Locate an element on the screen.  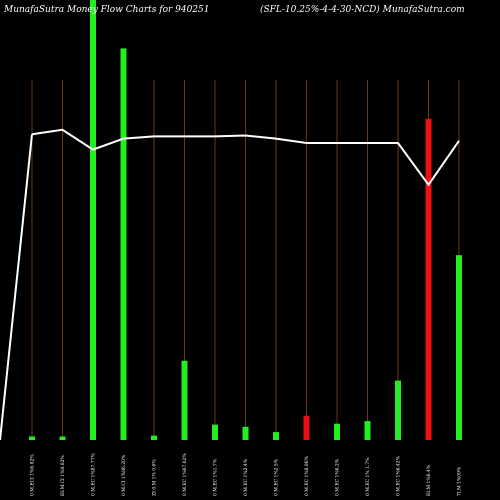
x-tick-label: 7I.M 1%09% is located at coordinates (460, 481).